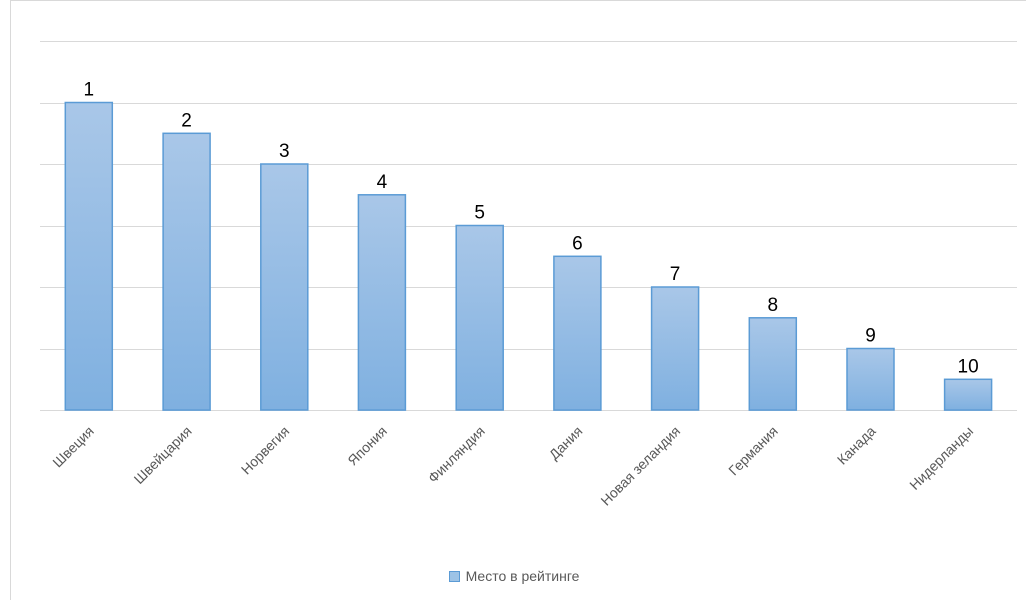 This screenshot has height=601, width=1028. I want to click on x-tick-label: Швейцария, so click(163, 455).